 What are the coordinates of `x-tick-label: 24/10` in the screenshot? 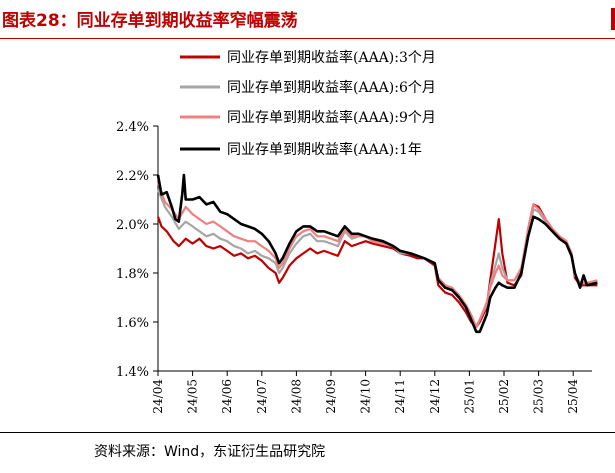 It's located at (366, 396).